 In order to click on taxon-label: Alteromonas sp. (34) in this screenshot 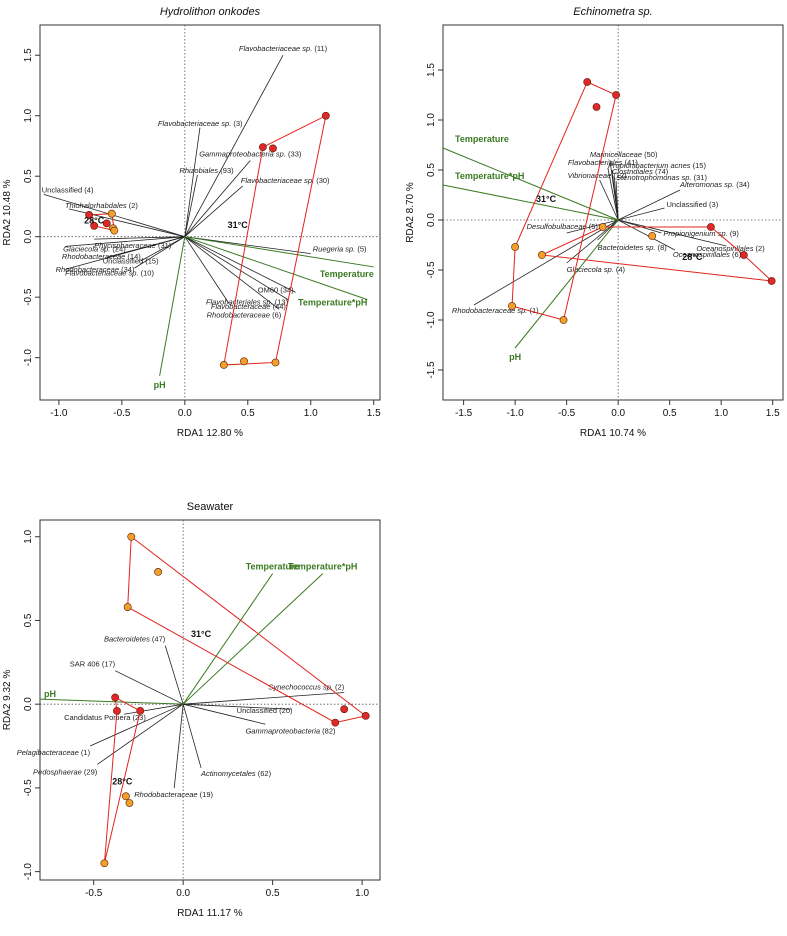, I will do `click(714, 184)`.